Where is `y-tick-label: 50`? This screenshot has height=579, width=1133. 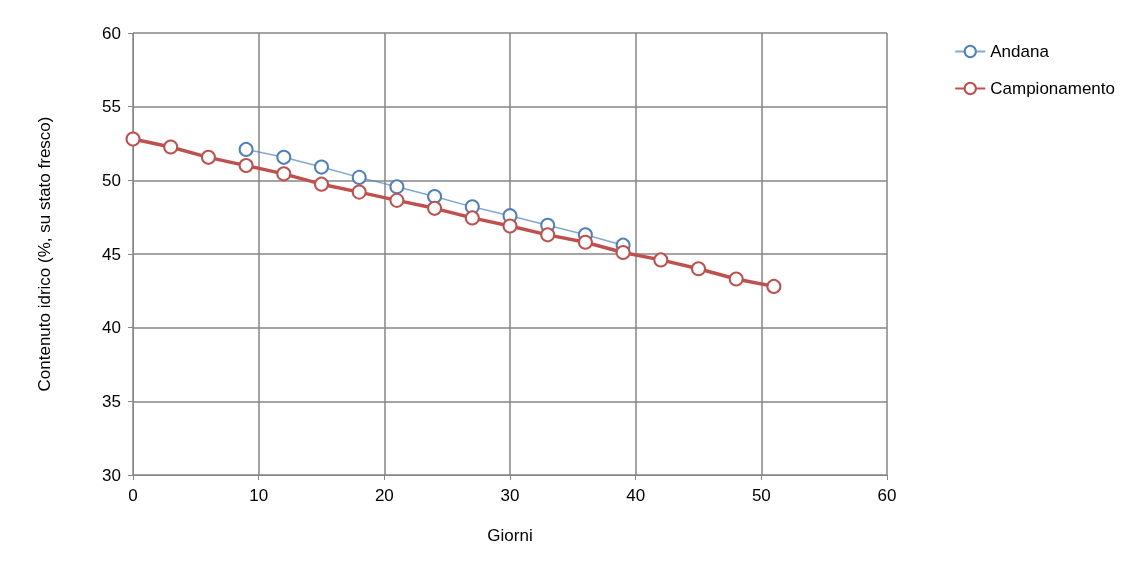 y-tick-label: 50 is located at coordinates (111, 180).